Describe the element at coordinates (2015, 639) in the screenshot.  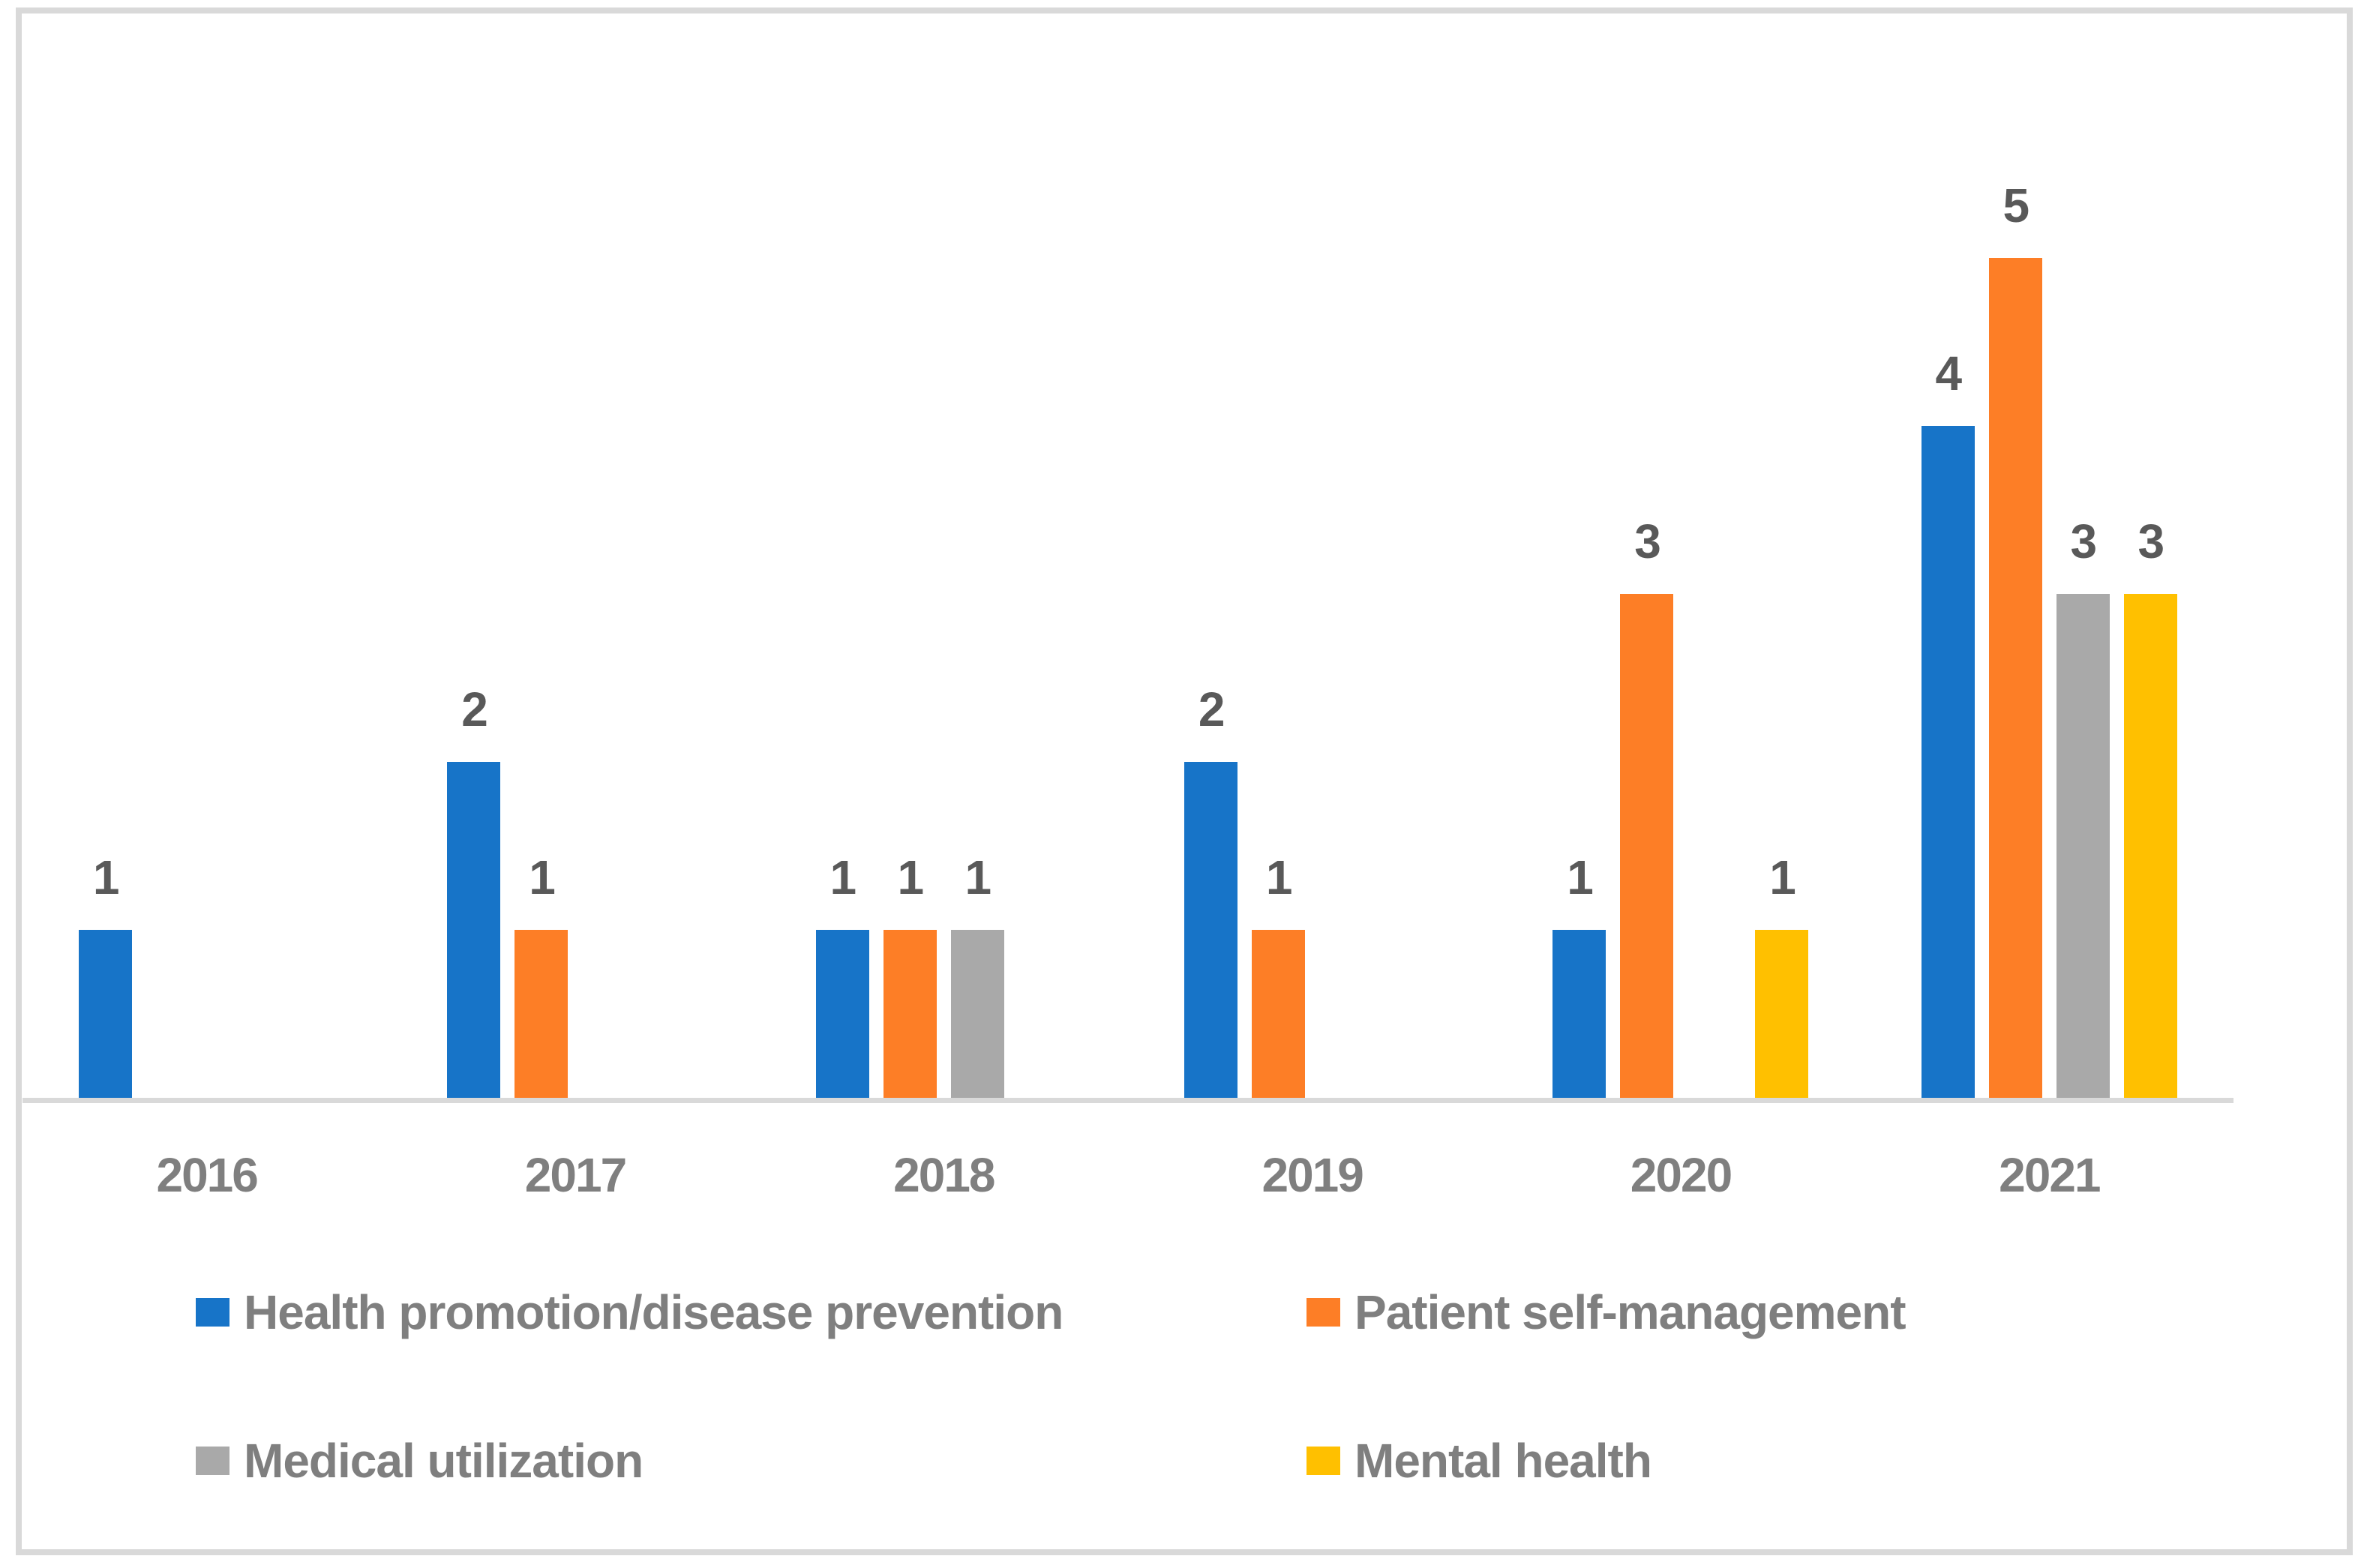
I see `bar-patient-self-management-2021: 5` at that location.